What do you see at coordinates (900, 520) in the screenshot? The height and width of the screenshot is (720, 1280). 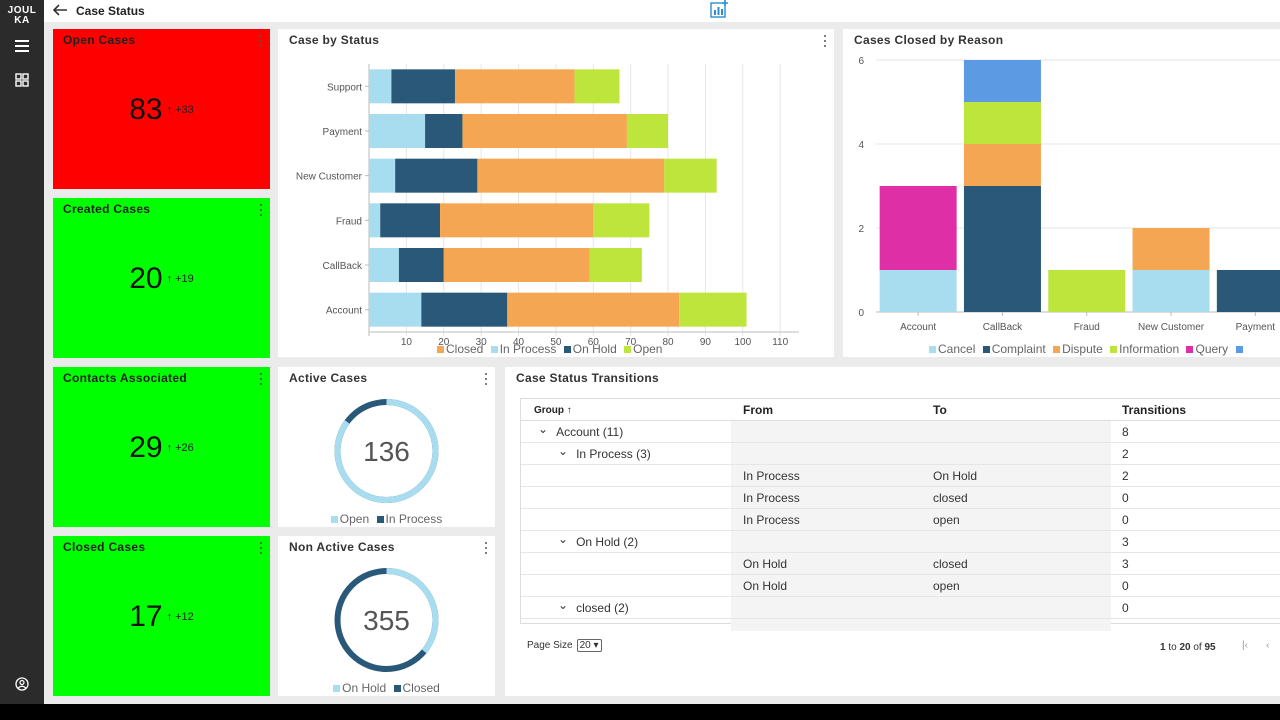 I see `table-row: In Process open 0` at bounding box center [900, 520].